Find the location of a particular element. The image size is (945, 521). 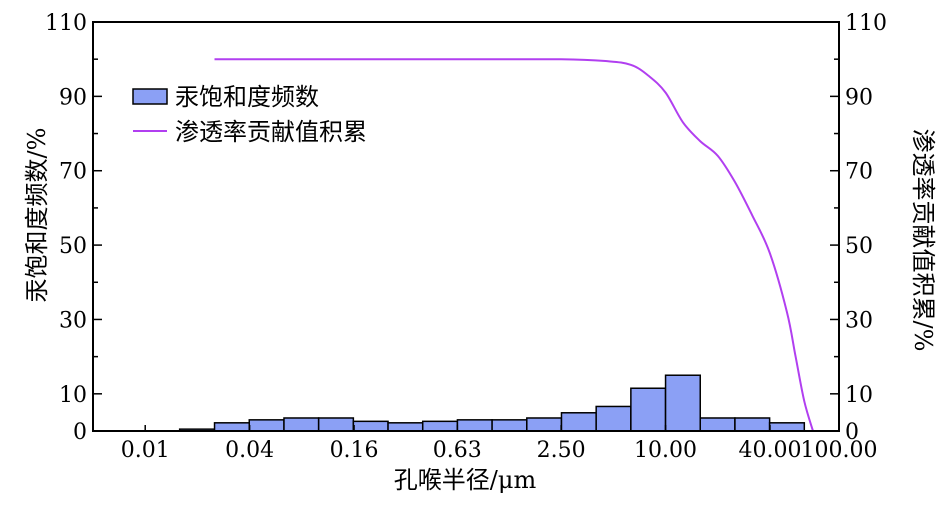

x-tick-label: 0.16 is located at coordinates (354, 450).